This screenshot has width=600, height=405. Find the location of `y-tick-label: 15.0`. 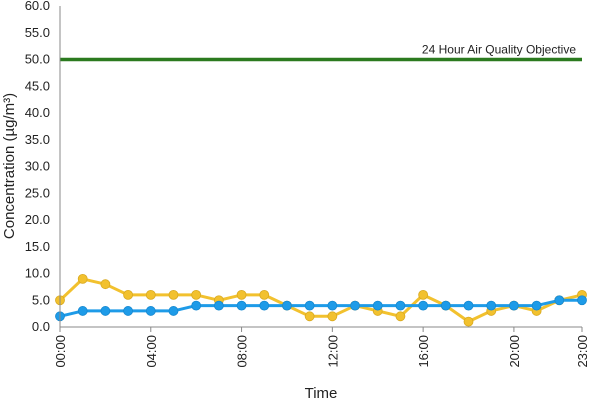

y-tick-label: 15.0 is located at coordinates (37, 246).